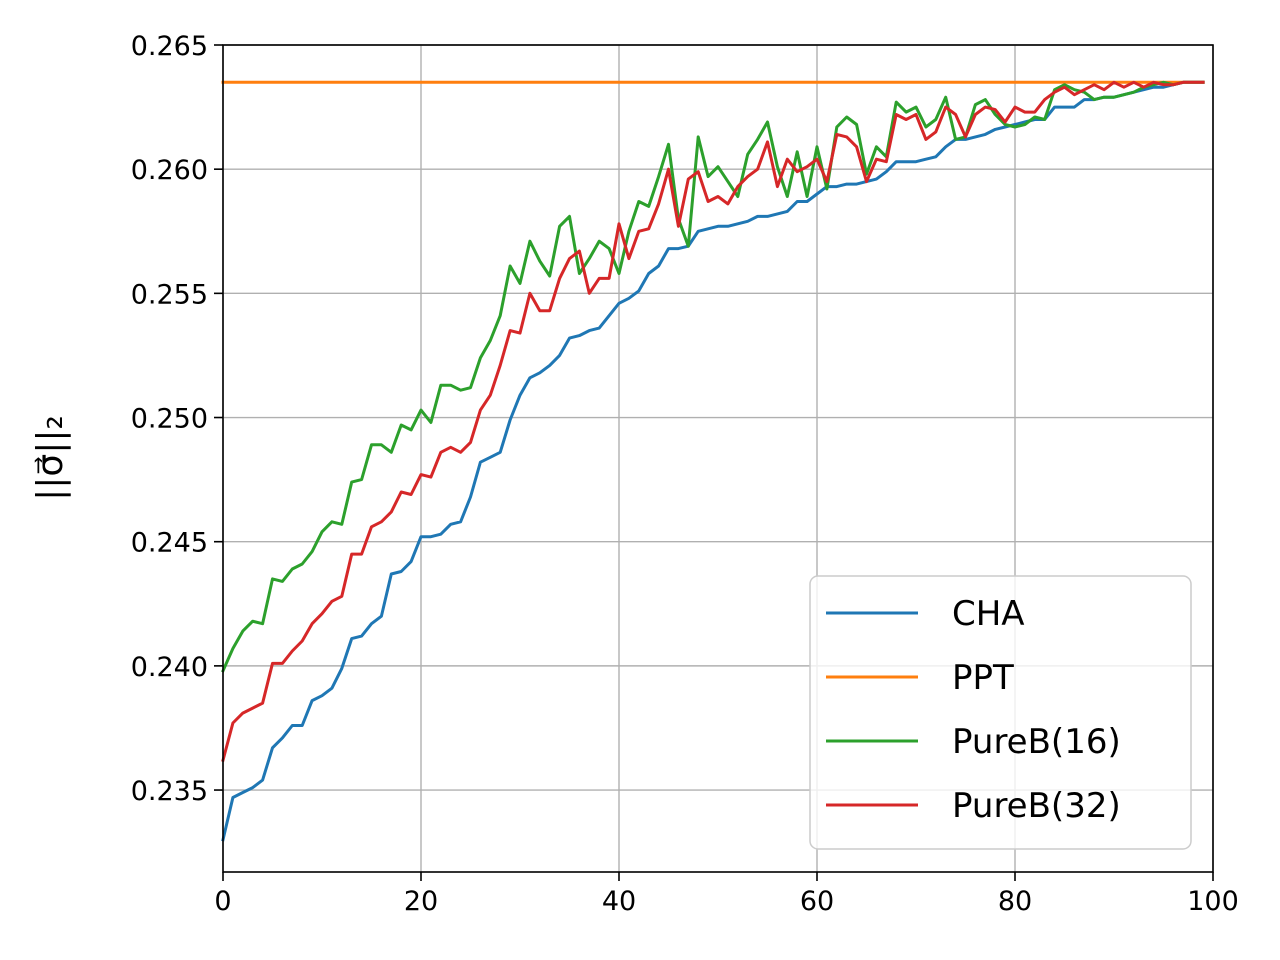 The image size is (1280, 960). Describe the element at coordinates (1036, 742) in the screenshot. I see `legend-label-2: PureB(16)` at that location.